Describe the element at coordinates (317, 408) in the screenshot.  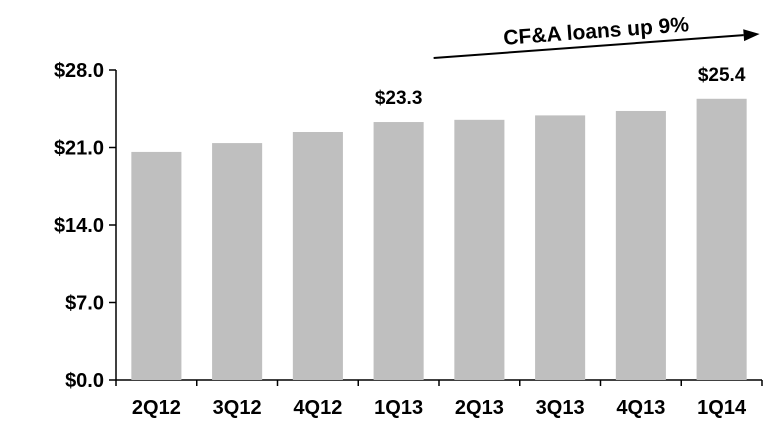
I see `x-tick-label: 4Q12` at that location.